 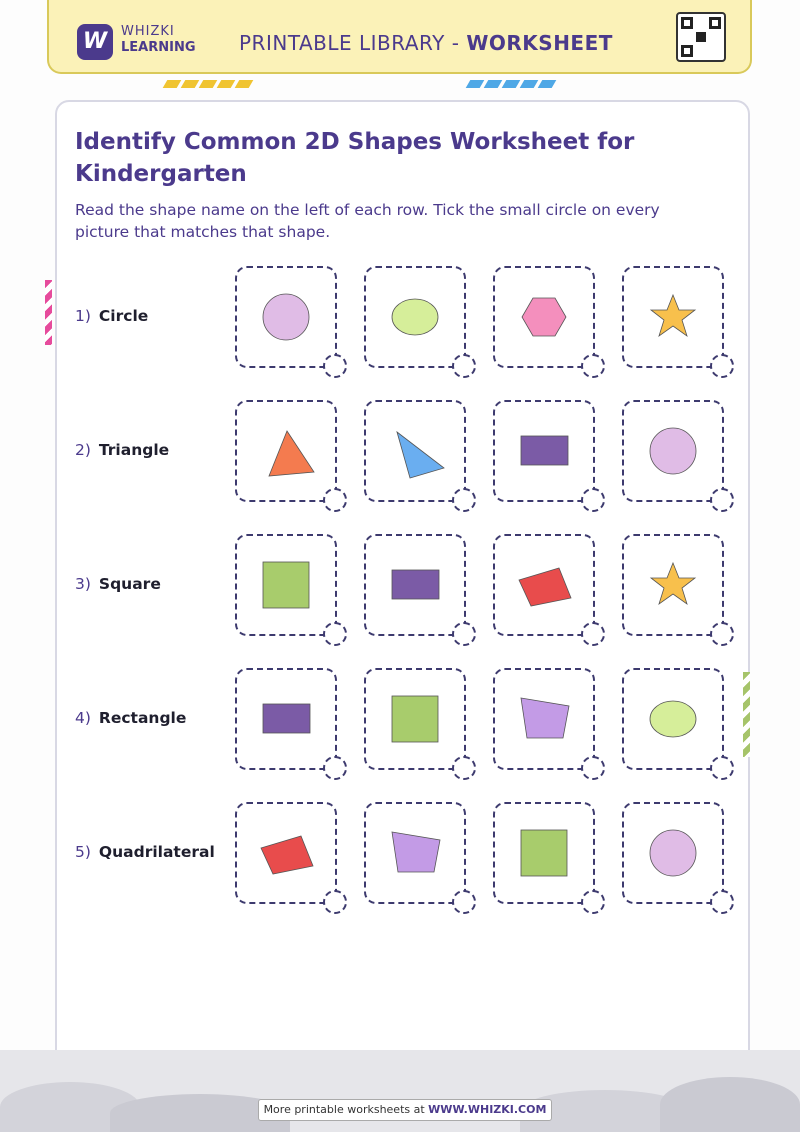 I want to click on row-number: 4), so click(x=83, y=718).